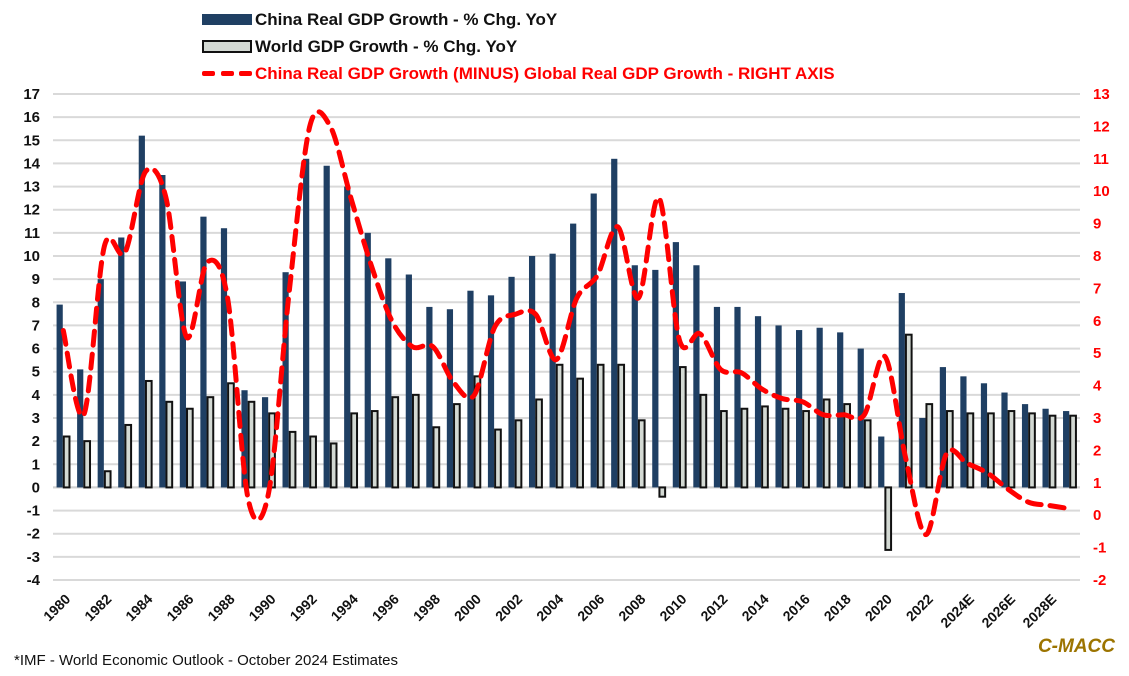  I want to click on right-axis-tick-label: 13, so click(1101, 94).